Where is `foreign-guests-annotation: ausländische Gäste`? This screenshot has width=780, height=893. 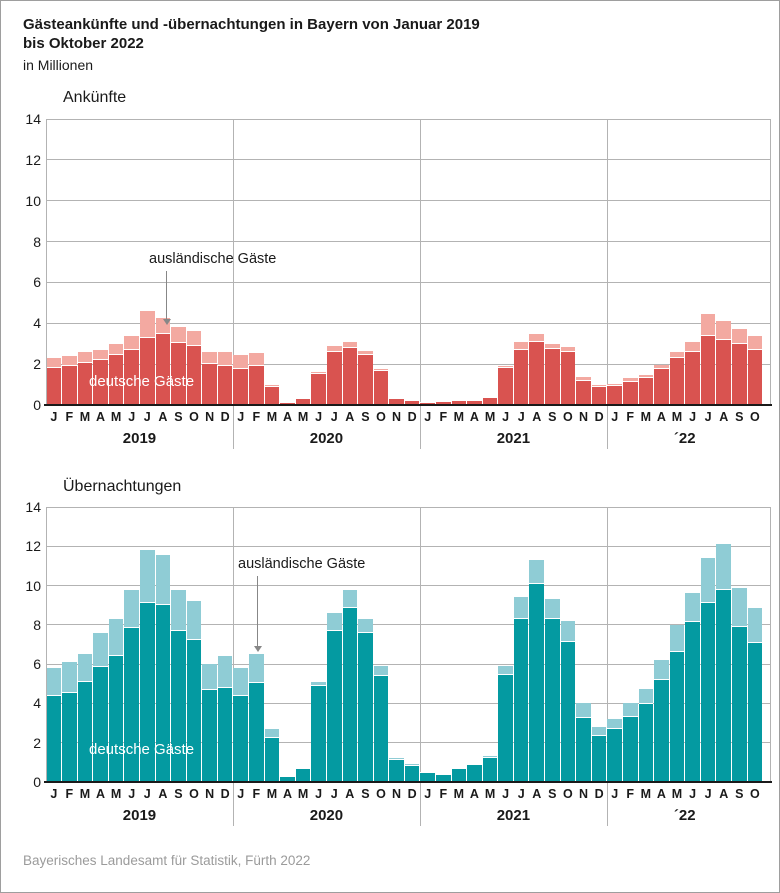 foreign-guests-annotation: ausländische Gäste is located at coordinates (302, 564).